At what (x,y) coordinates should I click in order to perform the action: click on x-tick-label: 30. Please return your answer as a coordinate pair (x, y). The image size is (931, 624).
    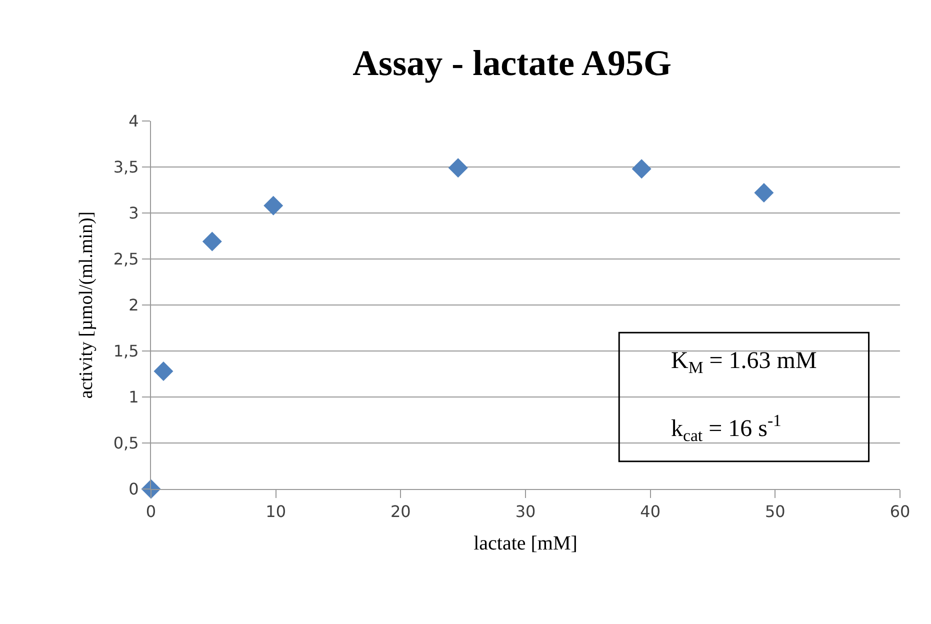
    Looking at the image, I should click on (525, 512).